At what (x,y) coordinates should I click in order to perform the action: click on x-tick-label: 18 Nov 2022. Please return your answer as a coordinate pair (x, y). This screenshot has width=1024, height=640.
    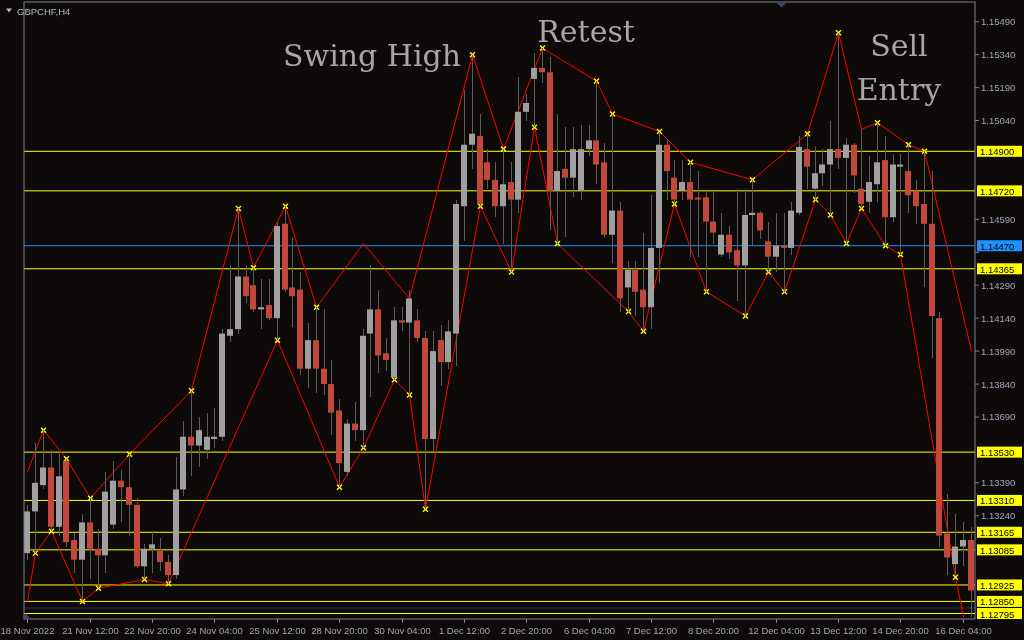
    Looking at the image, I should click on (27, 630).